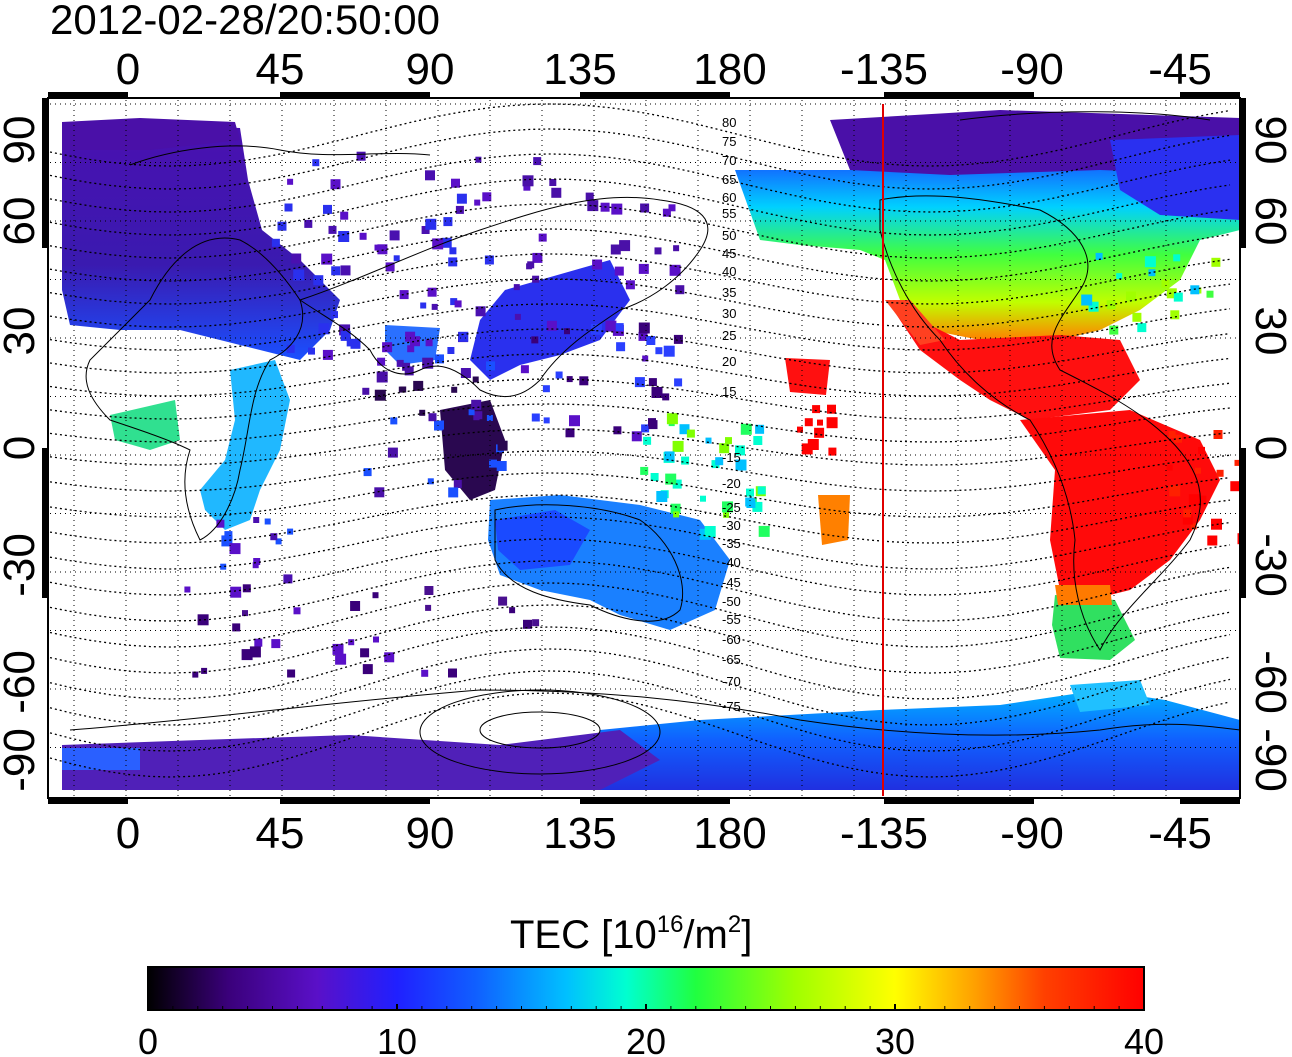 This screenshot has width=1292, height=1057. What do you see at coordinates (361, 760) in the screenshot?
I see `tec-region-antarctica-west` at bounding box center [361, 760].